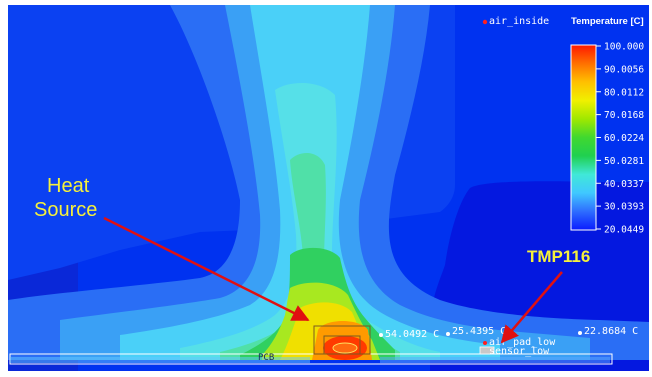 The width and height of the screenshot is (652, 377). What do you see at coordinates (522, 342) in the screenshot?
I see `probe-air-pad-label: air_pad_low` at bounding box center [522, 342].